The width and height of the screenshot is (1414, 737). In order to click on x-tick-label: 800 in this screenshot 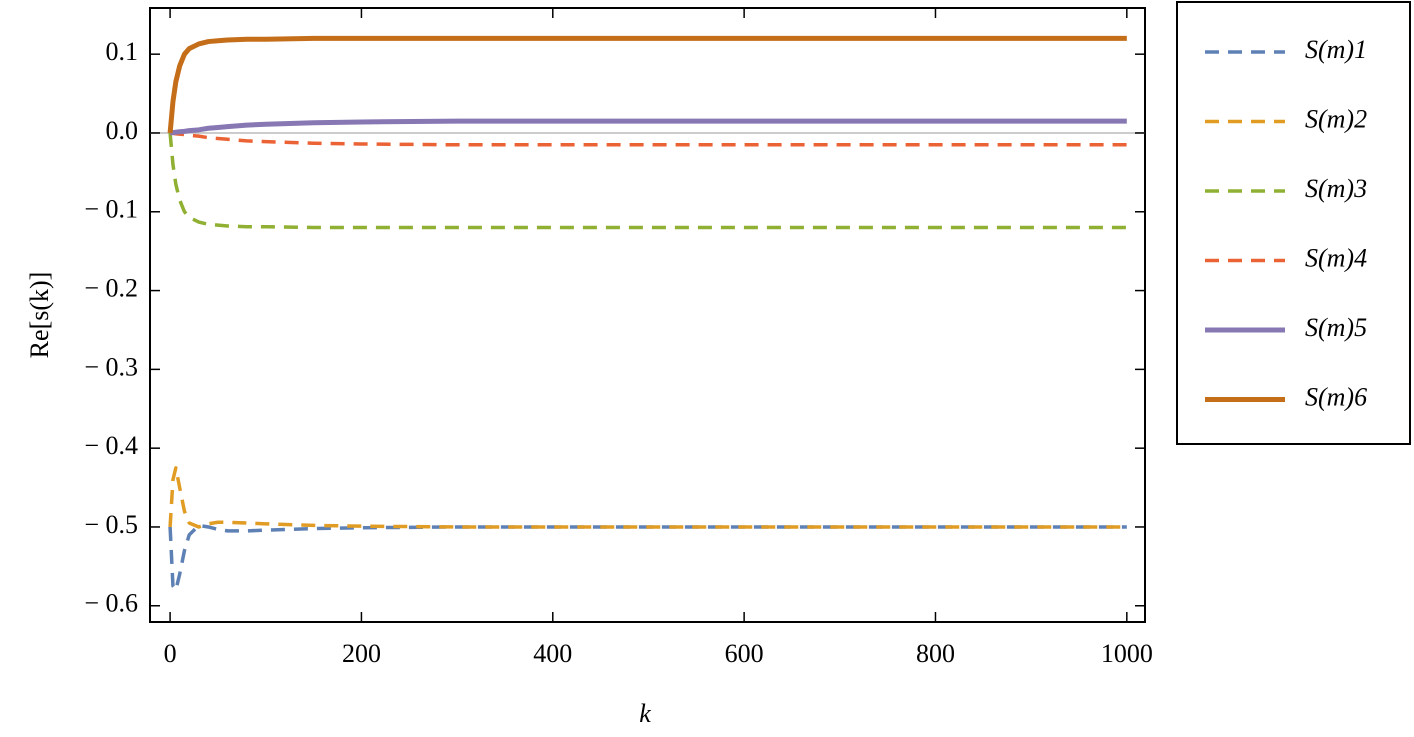, I will do `click(935, 653)`.